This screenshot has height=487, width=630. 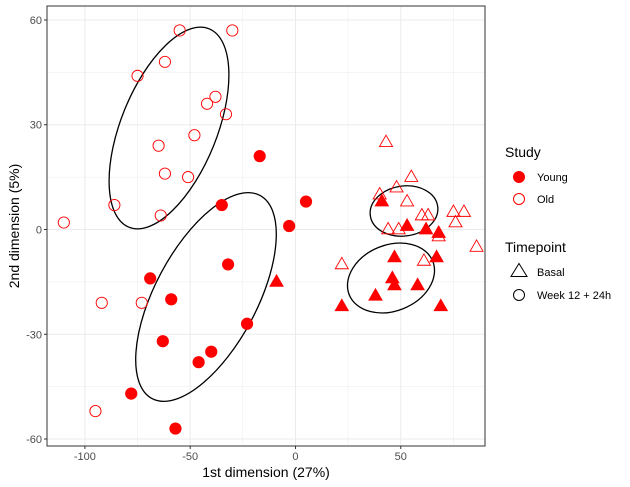 I want to click on legend-basal-label: Basal, so click(x=551, y=273).